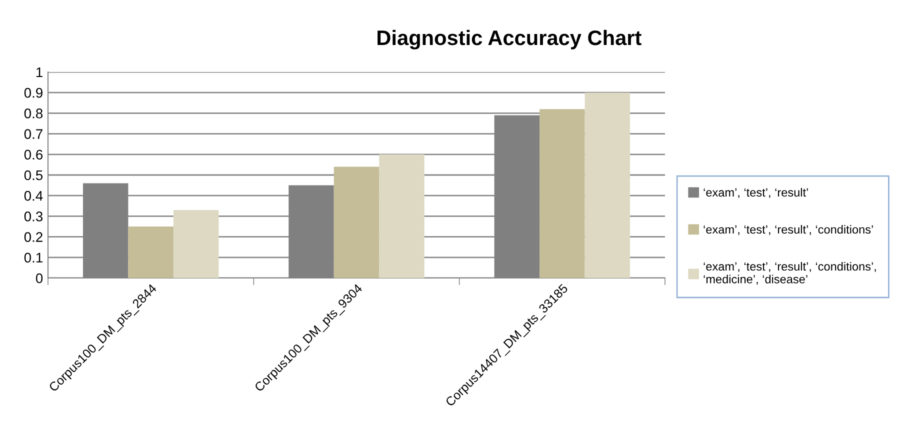 This screenshot has width=898, height=446. Describe the element at coordinates (33, 155) in the screenshot. I see `y-tick-label: 0.6` at that location.